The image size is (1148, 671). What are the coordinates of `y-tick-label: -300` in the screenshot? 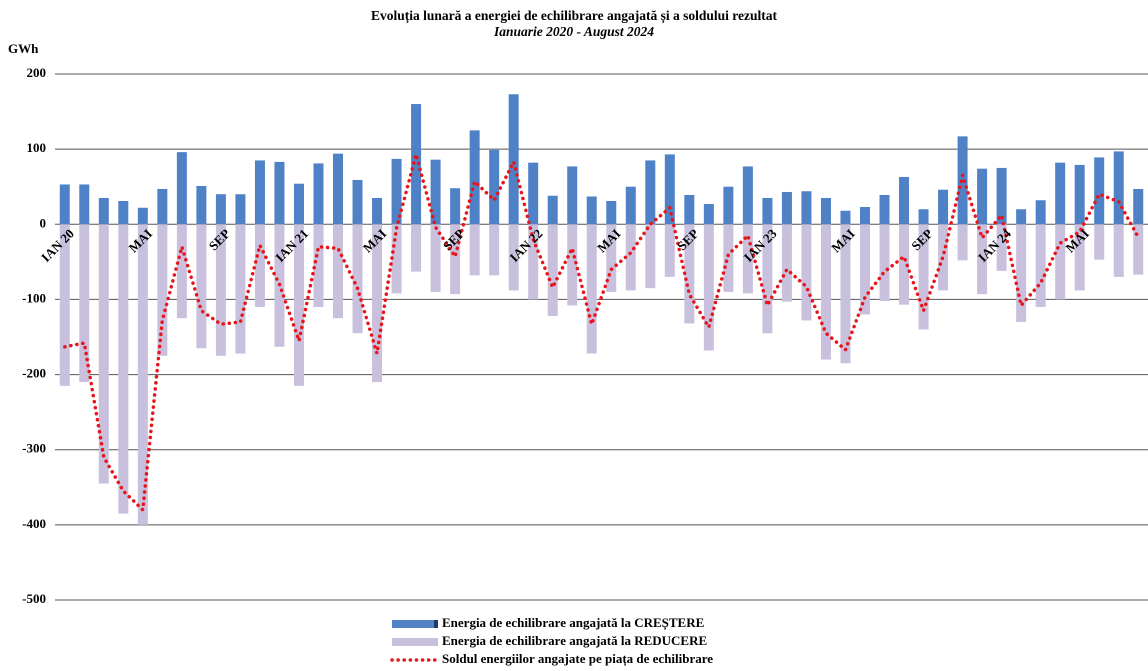 It's located at (34, 448).